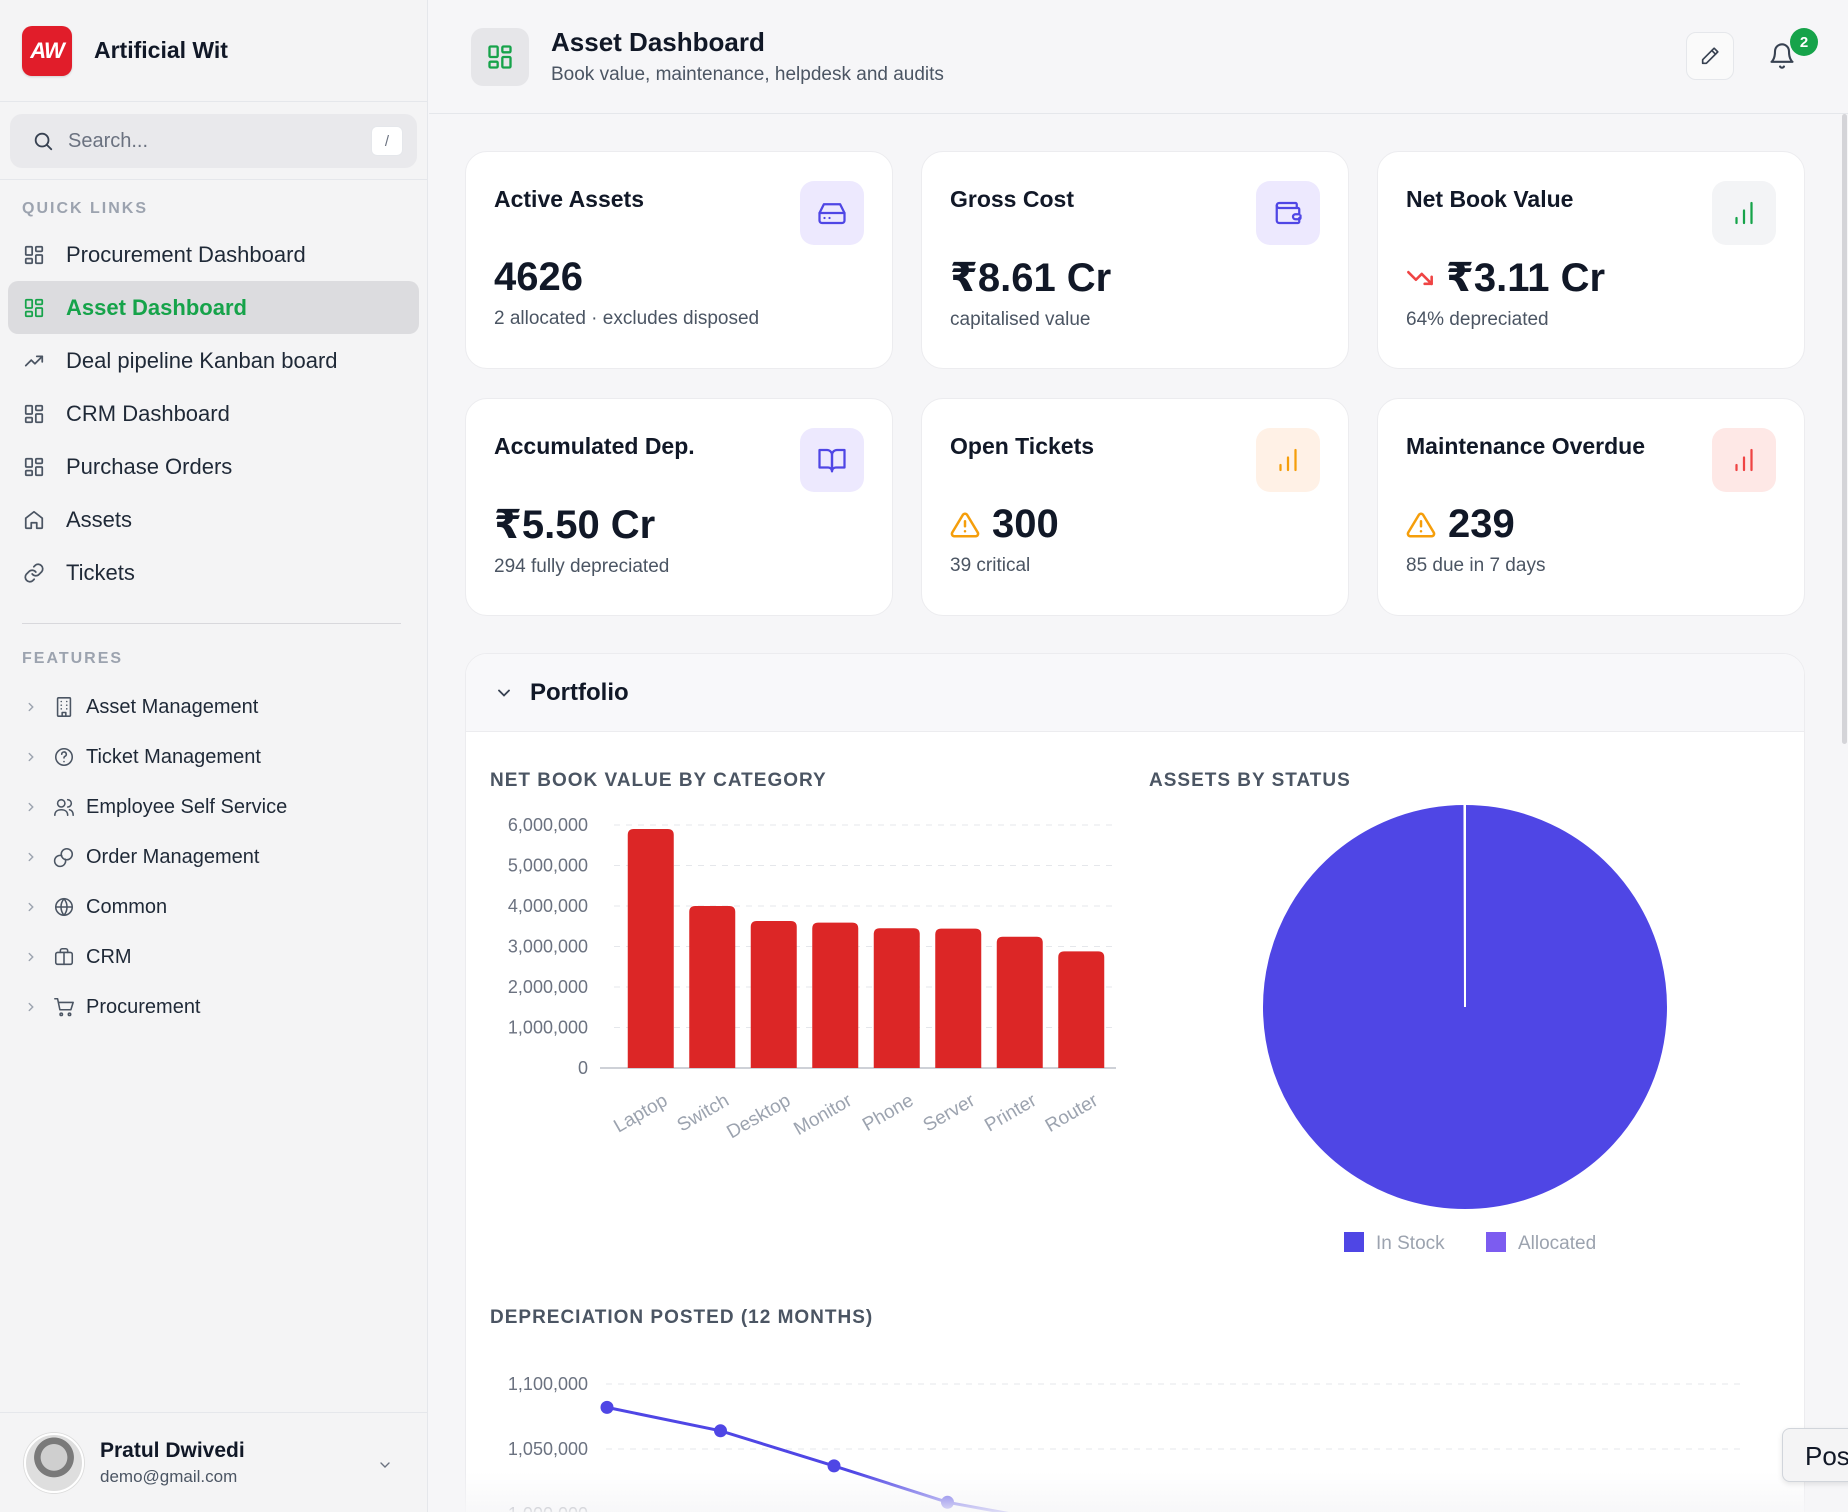  I want to click on kpi-card-maintenance-overdue: Maintenance Overdue 239 85 due in 7 days, so click(1591, 507).